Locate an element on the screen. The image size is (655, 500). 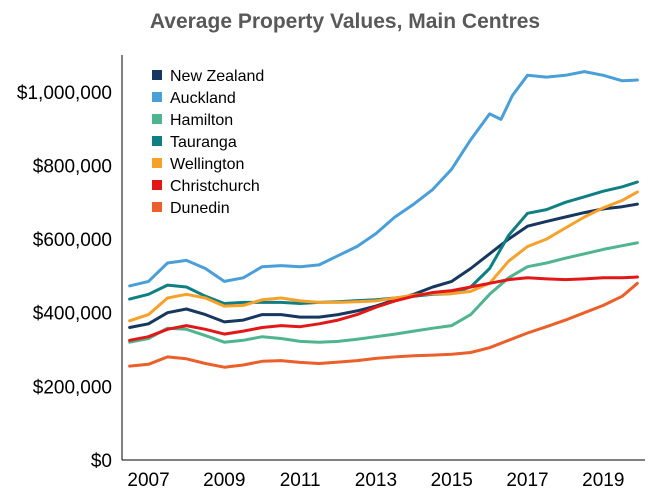
x-tick-label: 2019 is located at coordinates (603, 480).